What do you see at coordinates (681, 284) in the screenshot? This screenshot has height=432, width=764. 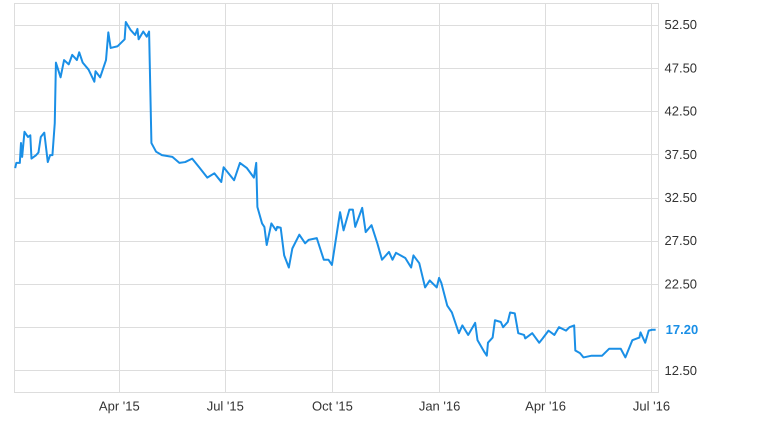 I see `y-tick-label: 22.50` at bounding box center [681, 284].